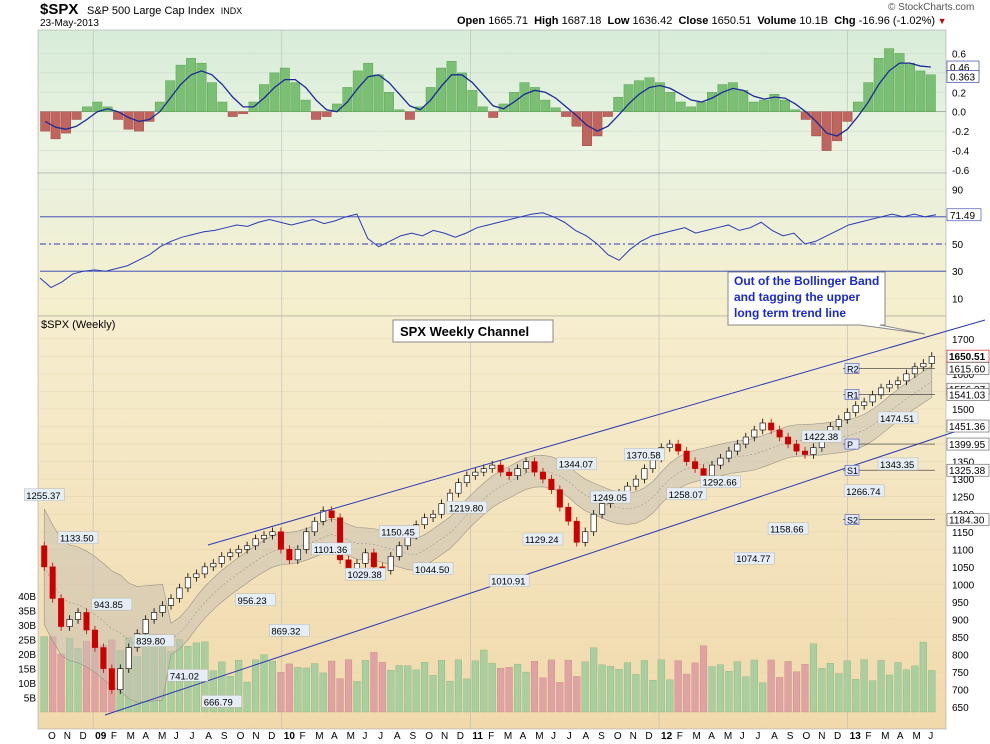  What do you see at coordinates (968, 394) in the screenshot?
I see `right-price-box` at bounding box center [968, 394].